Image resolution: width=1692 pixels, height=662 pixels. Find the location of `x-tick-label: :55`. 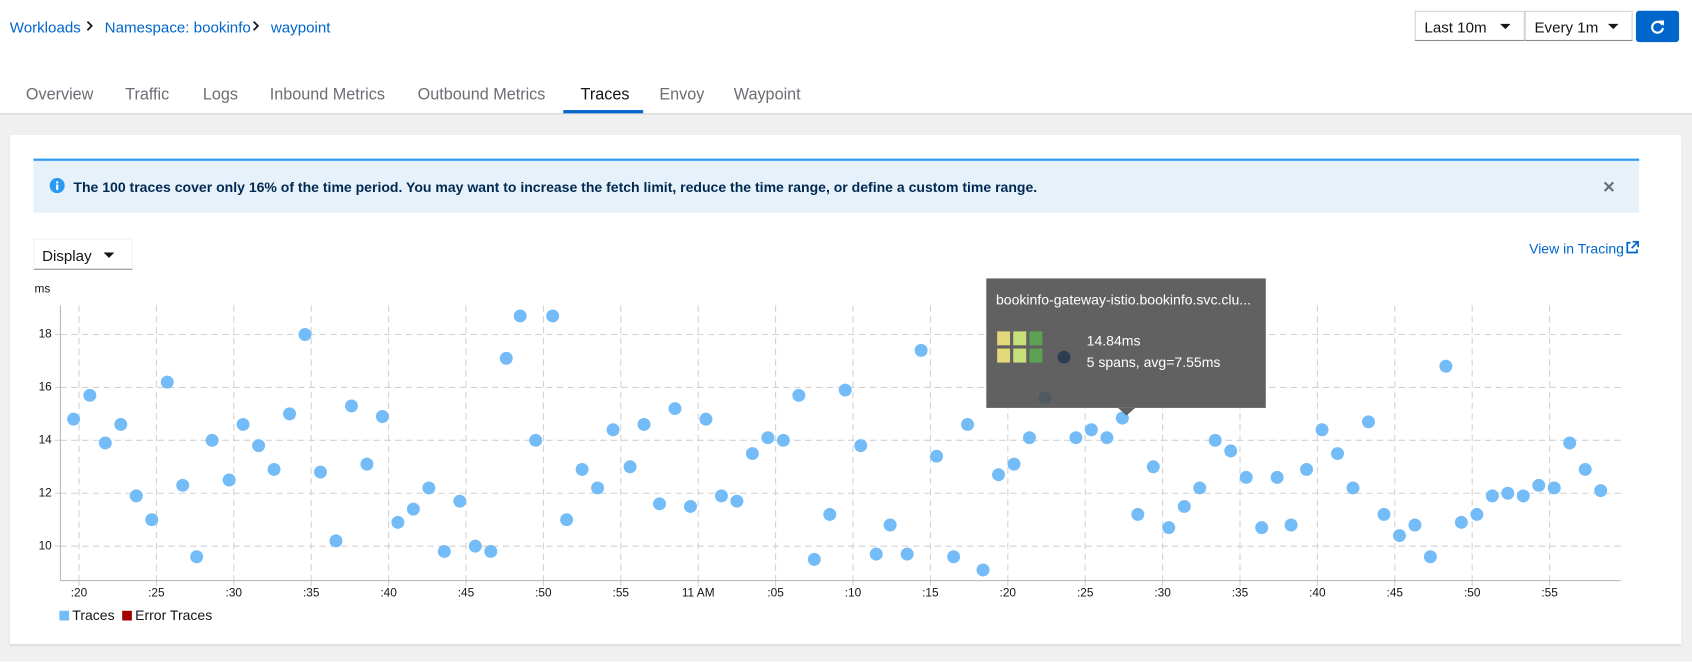

x-tick-label: :55 is located at coordinates (621, 593).